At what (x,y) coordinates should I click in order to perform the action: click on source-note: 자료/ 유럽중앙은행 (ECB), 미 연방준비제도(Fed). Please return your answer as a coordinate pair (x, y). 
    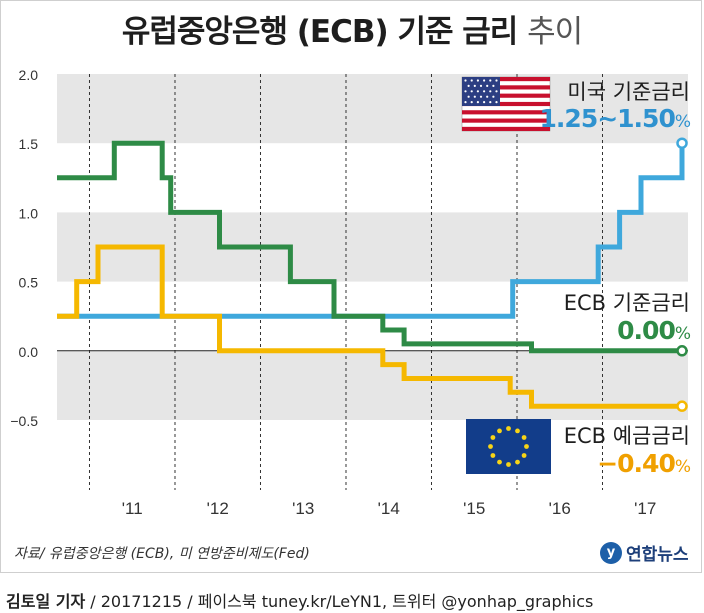
    Looking at the image, I should click on (162, 554).